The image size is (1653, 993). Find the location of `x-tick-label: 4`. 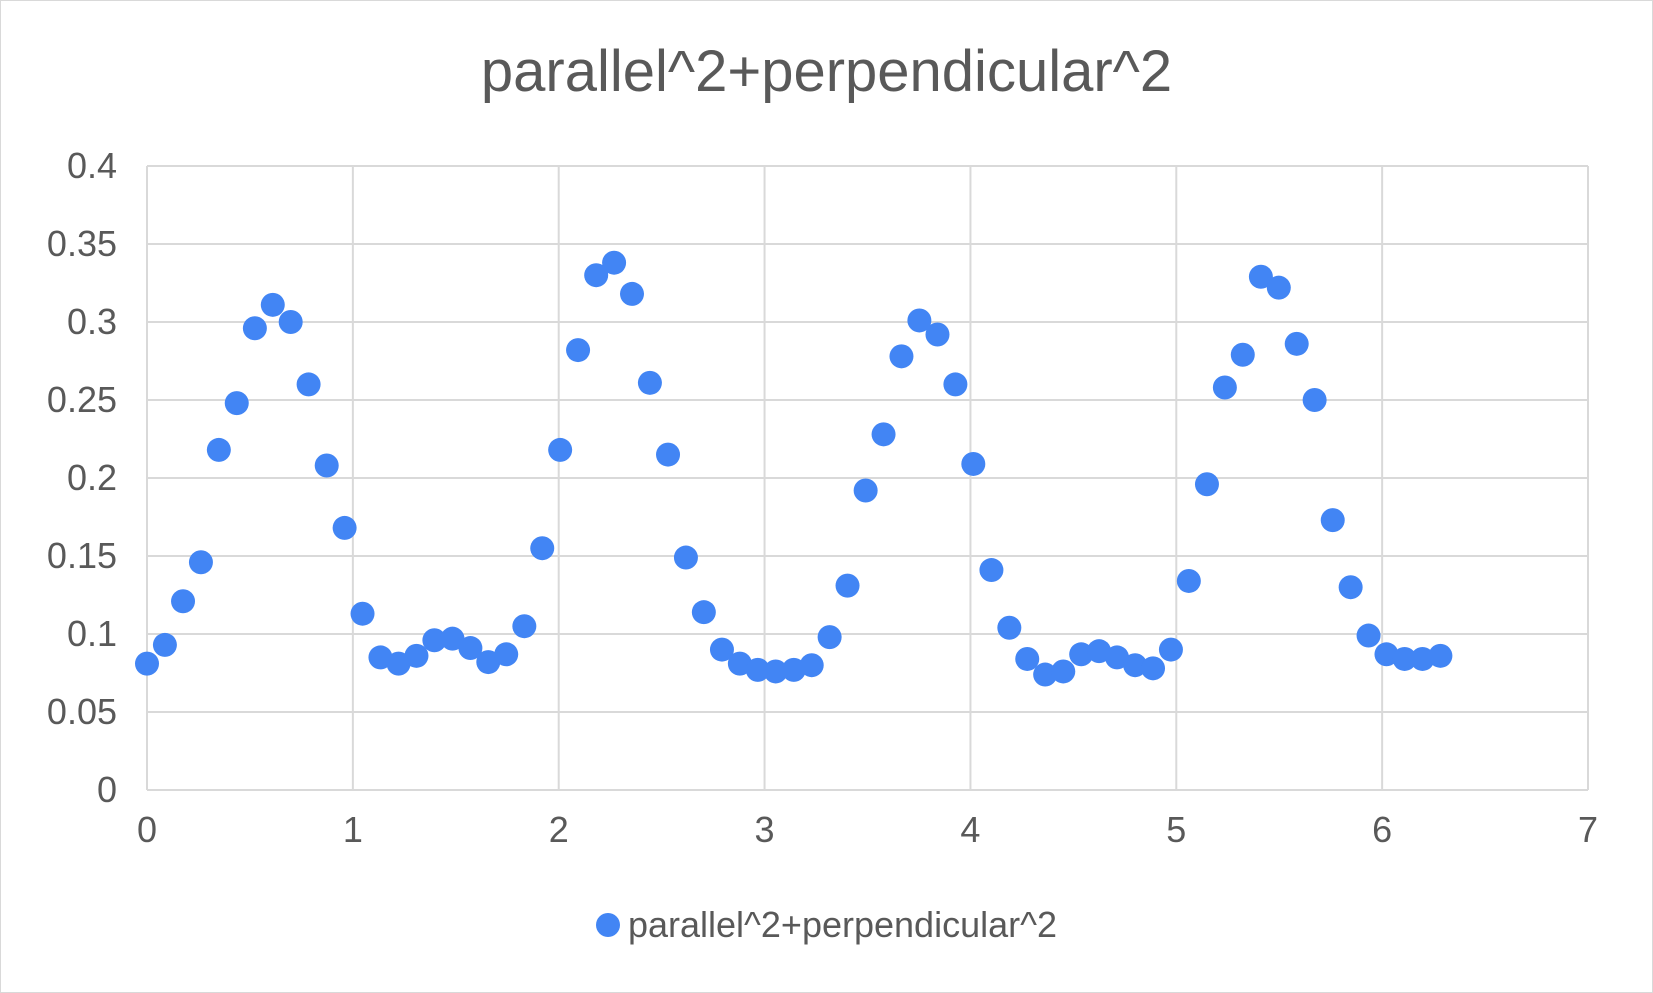

x-tick-label: 4 is located at coordinates (970, 829).